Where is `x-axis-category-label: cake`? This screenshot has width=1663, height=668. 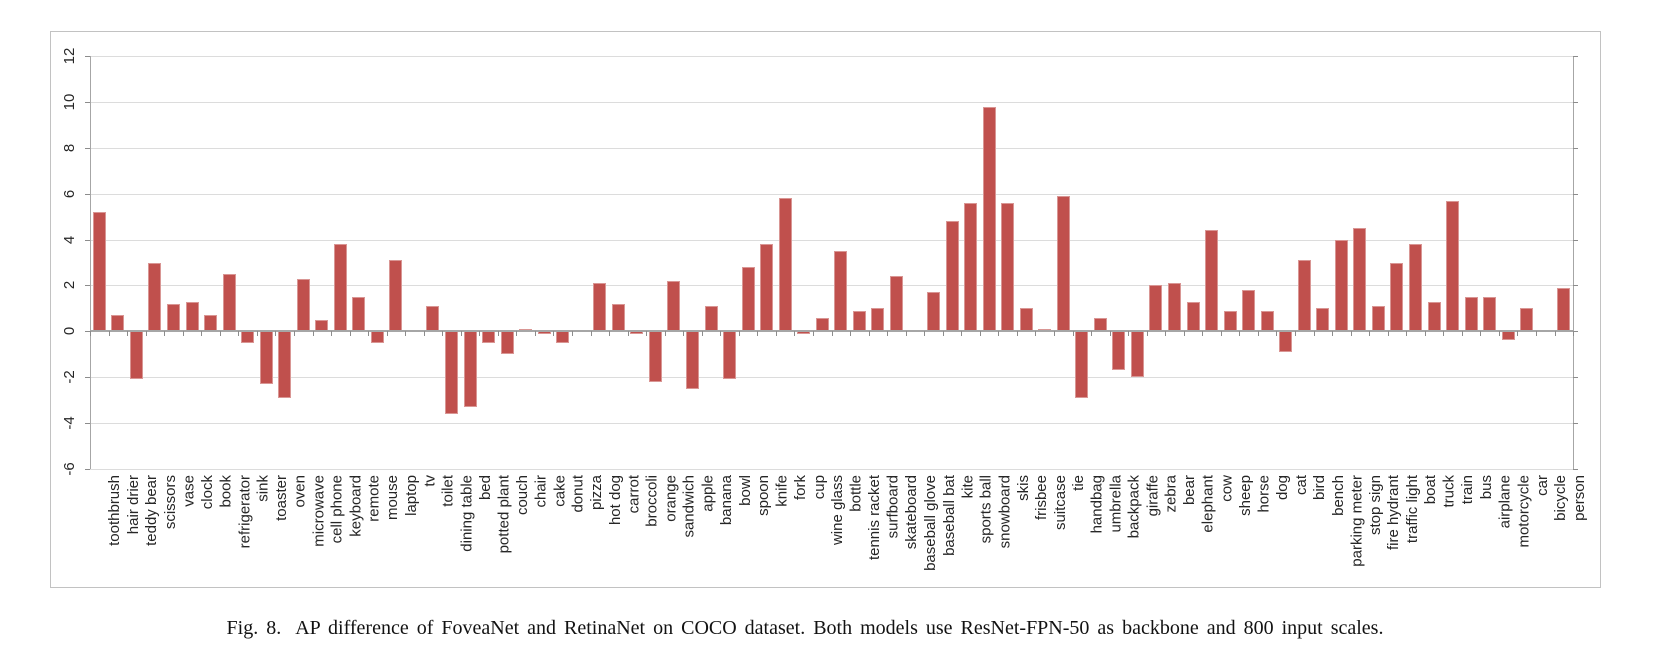 x-axis-category-label: cake is located at coordinates (560, 491).